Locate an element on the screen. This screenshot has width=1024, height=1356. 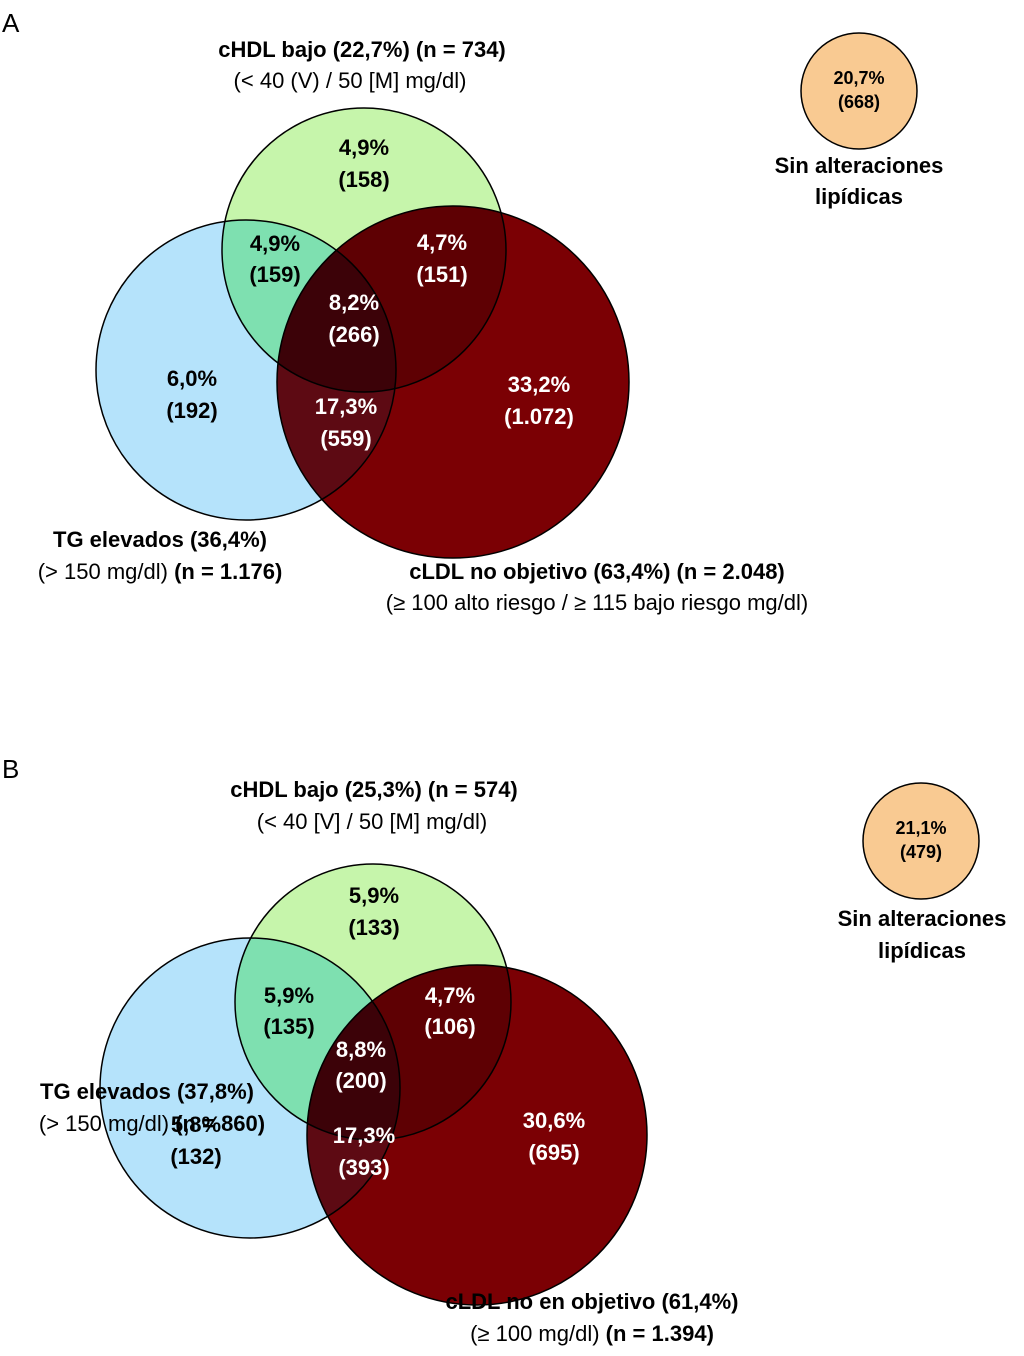
tg-subtitle: (> 150 mg/dl) (n = 860) is located at coordinates (152, 1123).